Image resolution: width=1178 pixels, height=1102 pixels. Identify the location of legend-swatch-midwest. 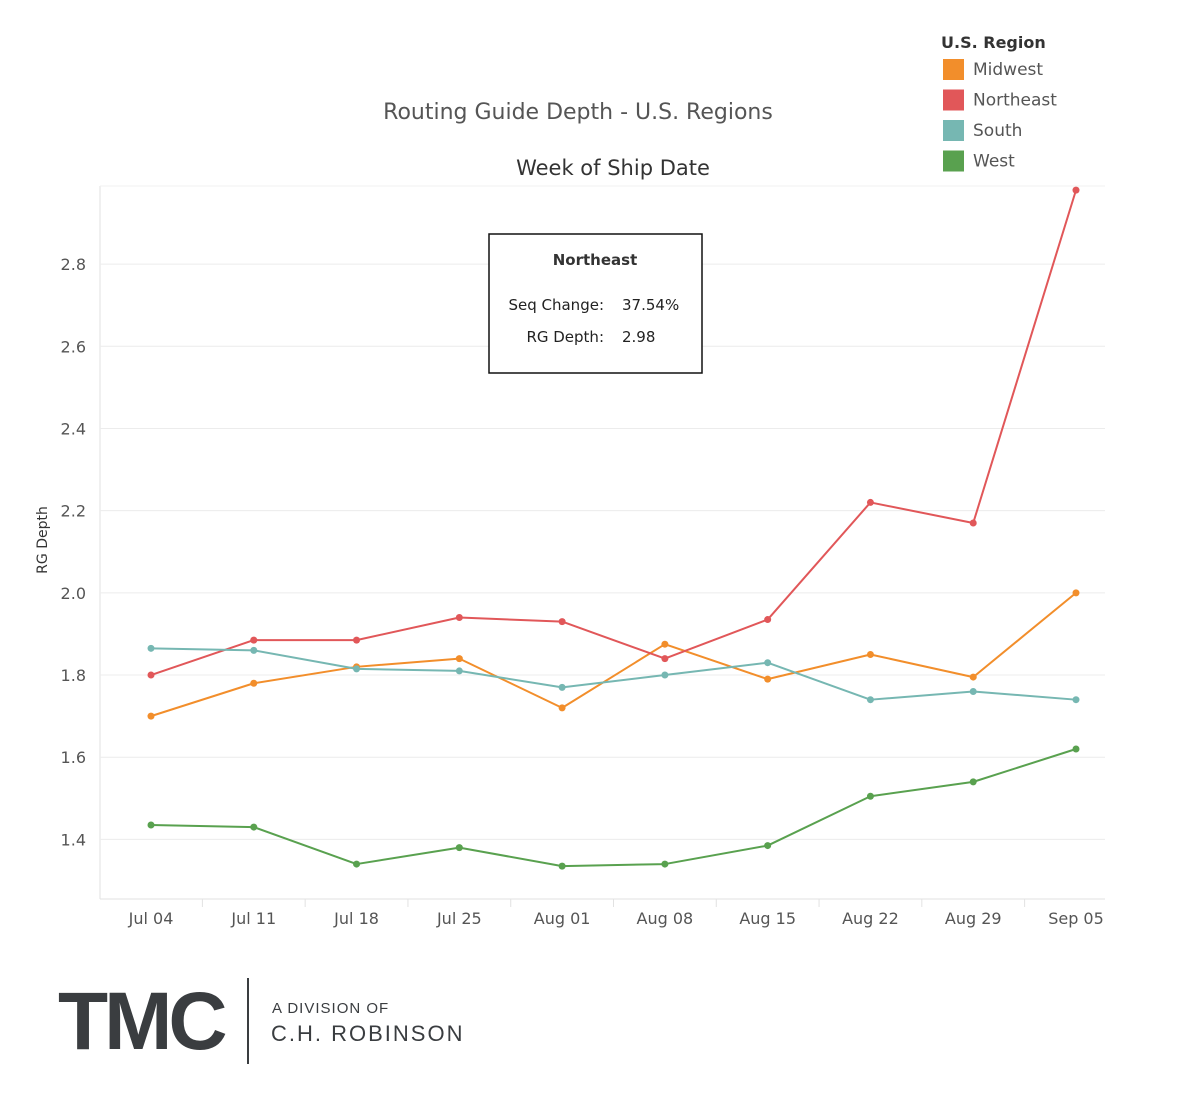
(953, 69).